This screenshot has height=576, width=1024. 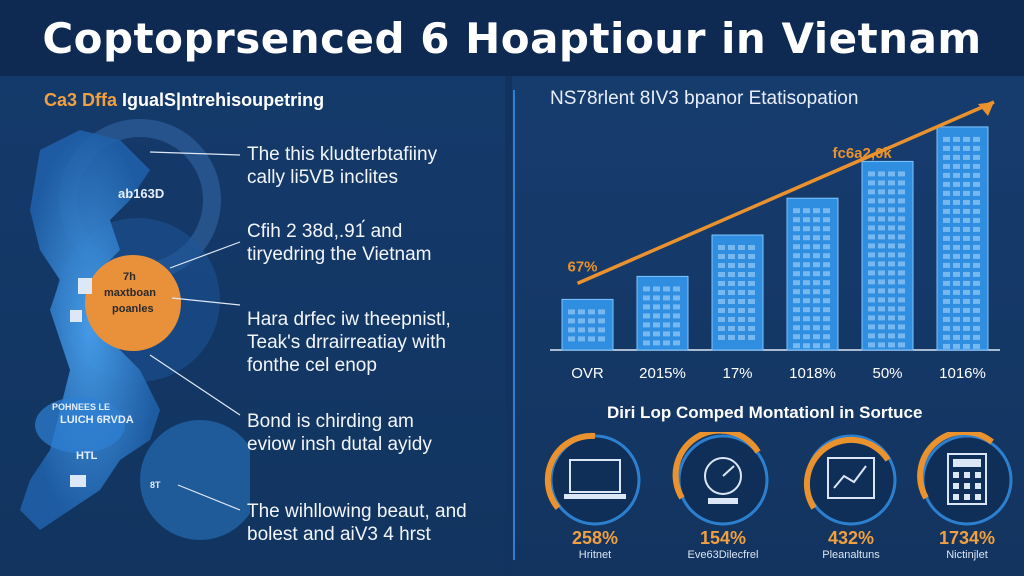 What do you see at coordinates (81, 407) in the screenshot?
I see `map-label: POHNEES LE` at bounding box center [81, 407].